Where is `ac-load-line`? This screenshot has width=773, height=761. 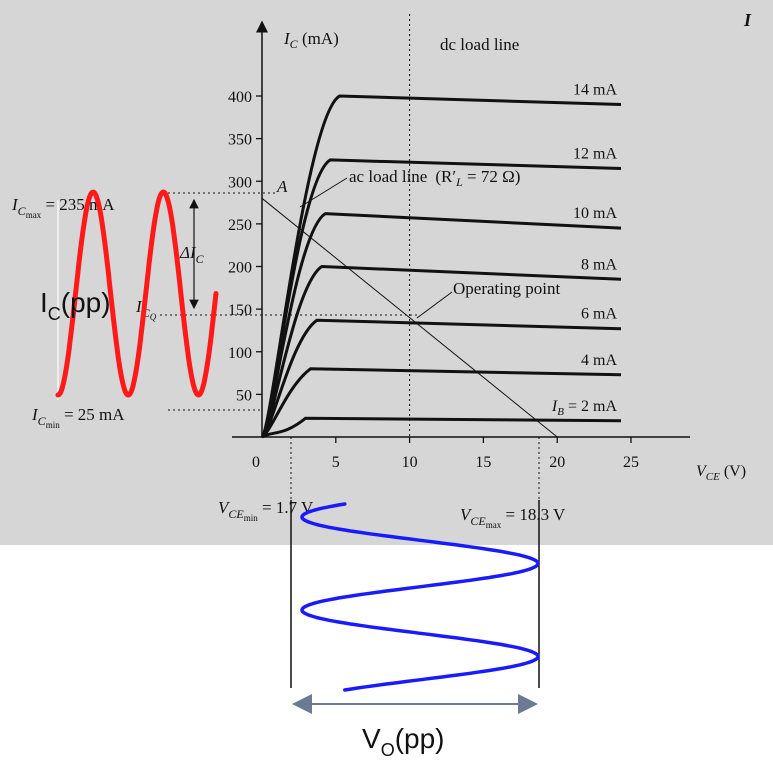 ac-load-line is located at coordinates (409, 317).